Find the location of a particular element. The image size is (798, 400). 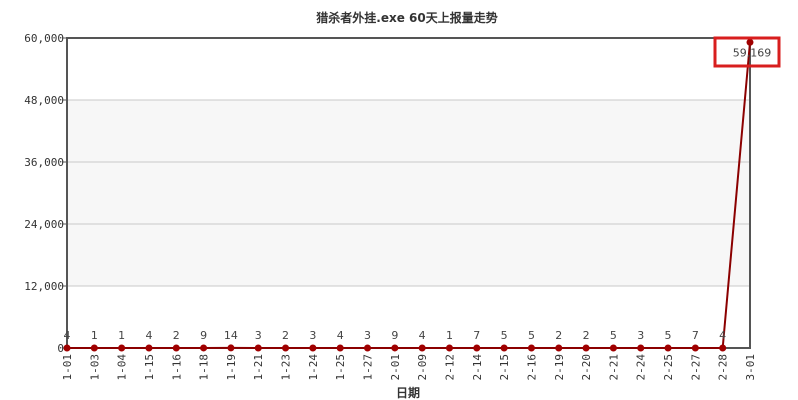

x-tick-label: 1-24 is located at coordinates (313, 367).